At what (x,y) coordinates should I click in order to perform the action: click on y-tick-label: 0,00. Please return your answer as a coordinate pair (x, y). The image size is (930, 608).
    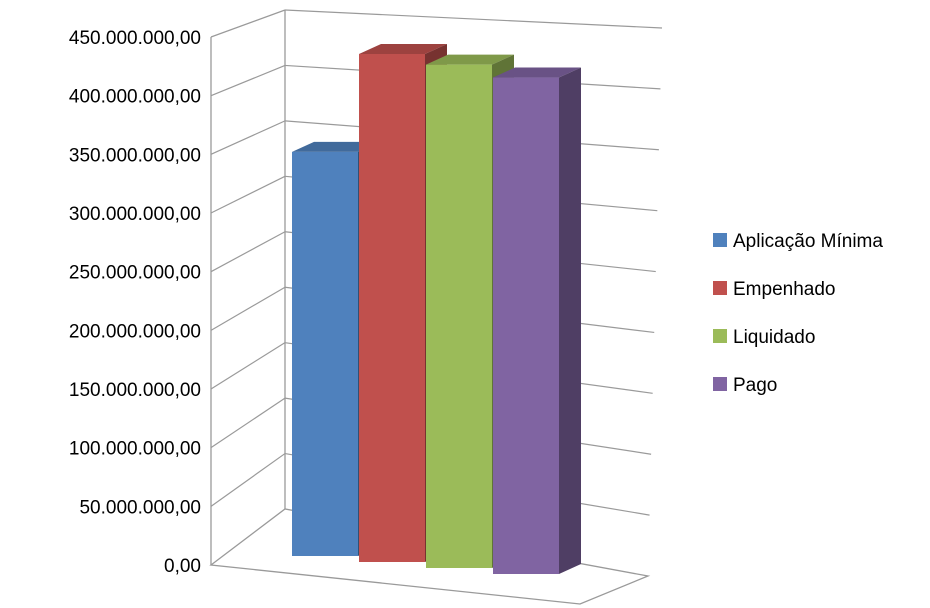
    Looking at the image, I should click on (182, 566).